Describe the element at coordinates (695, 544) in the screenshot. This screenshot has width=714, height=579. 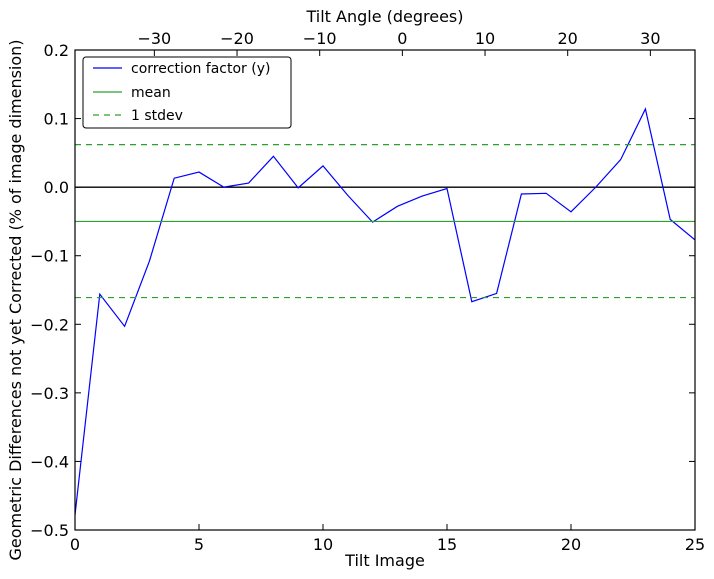
I see `x-tick-label: 25` at that location.